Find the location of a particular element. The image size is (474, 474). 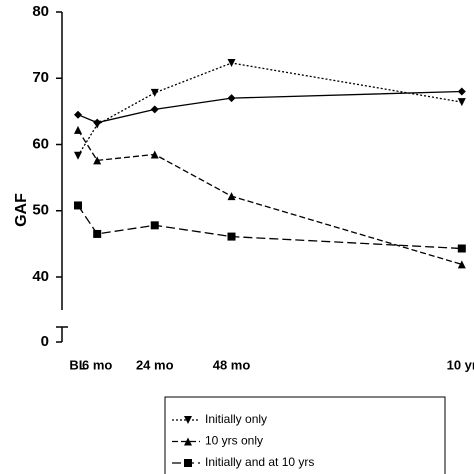

x-tick-label: 48 mo is located at coordinates (232, 364).